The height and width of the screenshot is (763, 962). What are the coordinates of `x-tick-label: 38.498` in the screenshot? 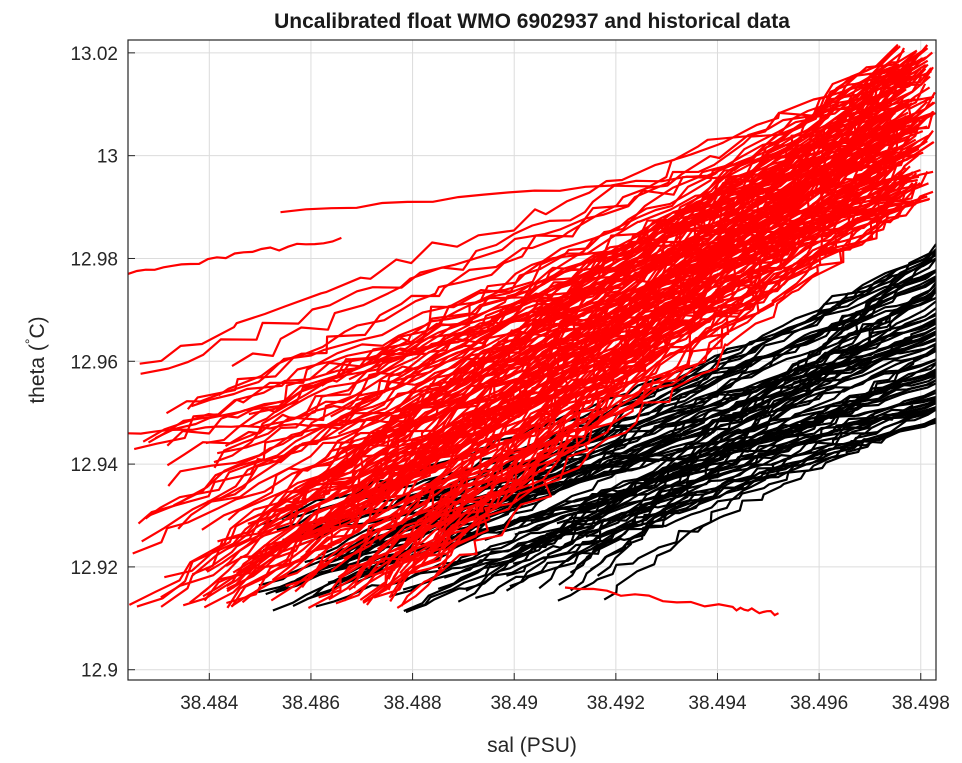 It's located at (921, 703).